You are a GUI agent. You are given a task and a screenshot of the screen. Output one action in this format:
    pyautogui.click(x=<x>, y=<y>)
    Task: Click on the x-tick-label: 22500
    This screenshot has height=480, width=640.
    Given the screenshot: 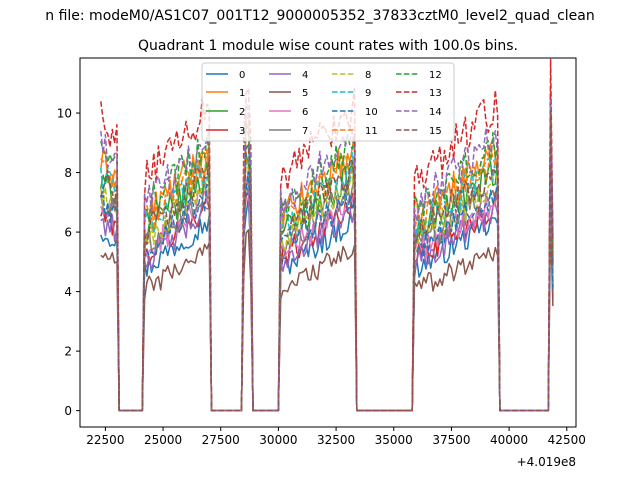 What is the action you would take?
    pyautogui.click(x=105, y=440)
    